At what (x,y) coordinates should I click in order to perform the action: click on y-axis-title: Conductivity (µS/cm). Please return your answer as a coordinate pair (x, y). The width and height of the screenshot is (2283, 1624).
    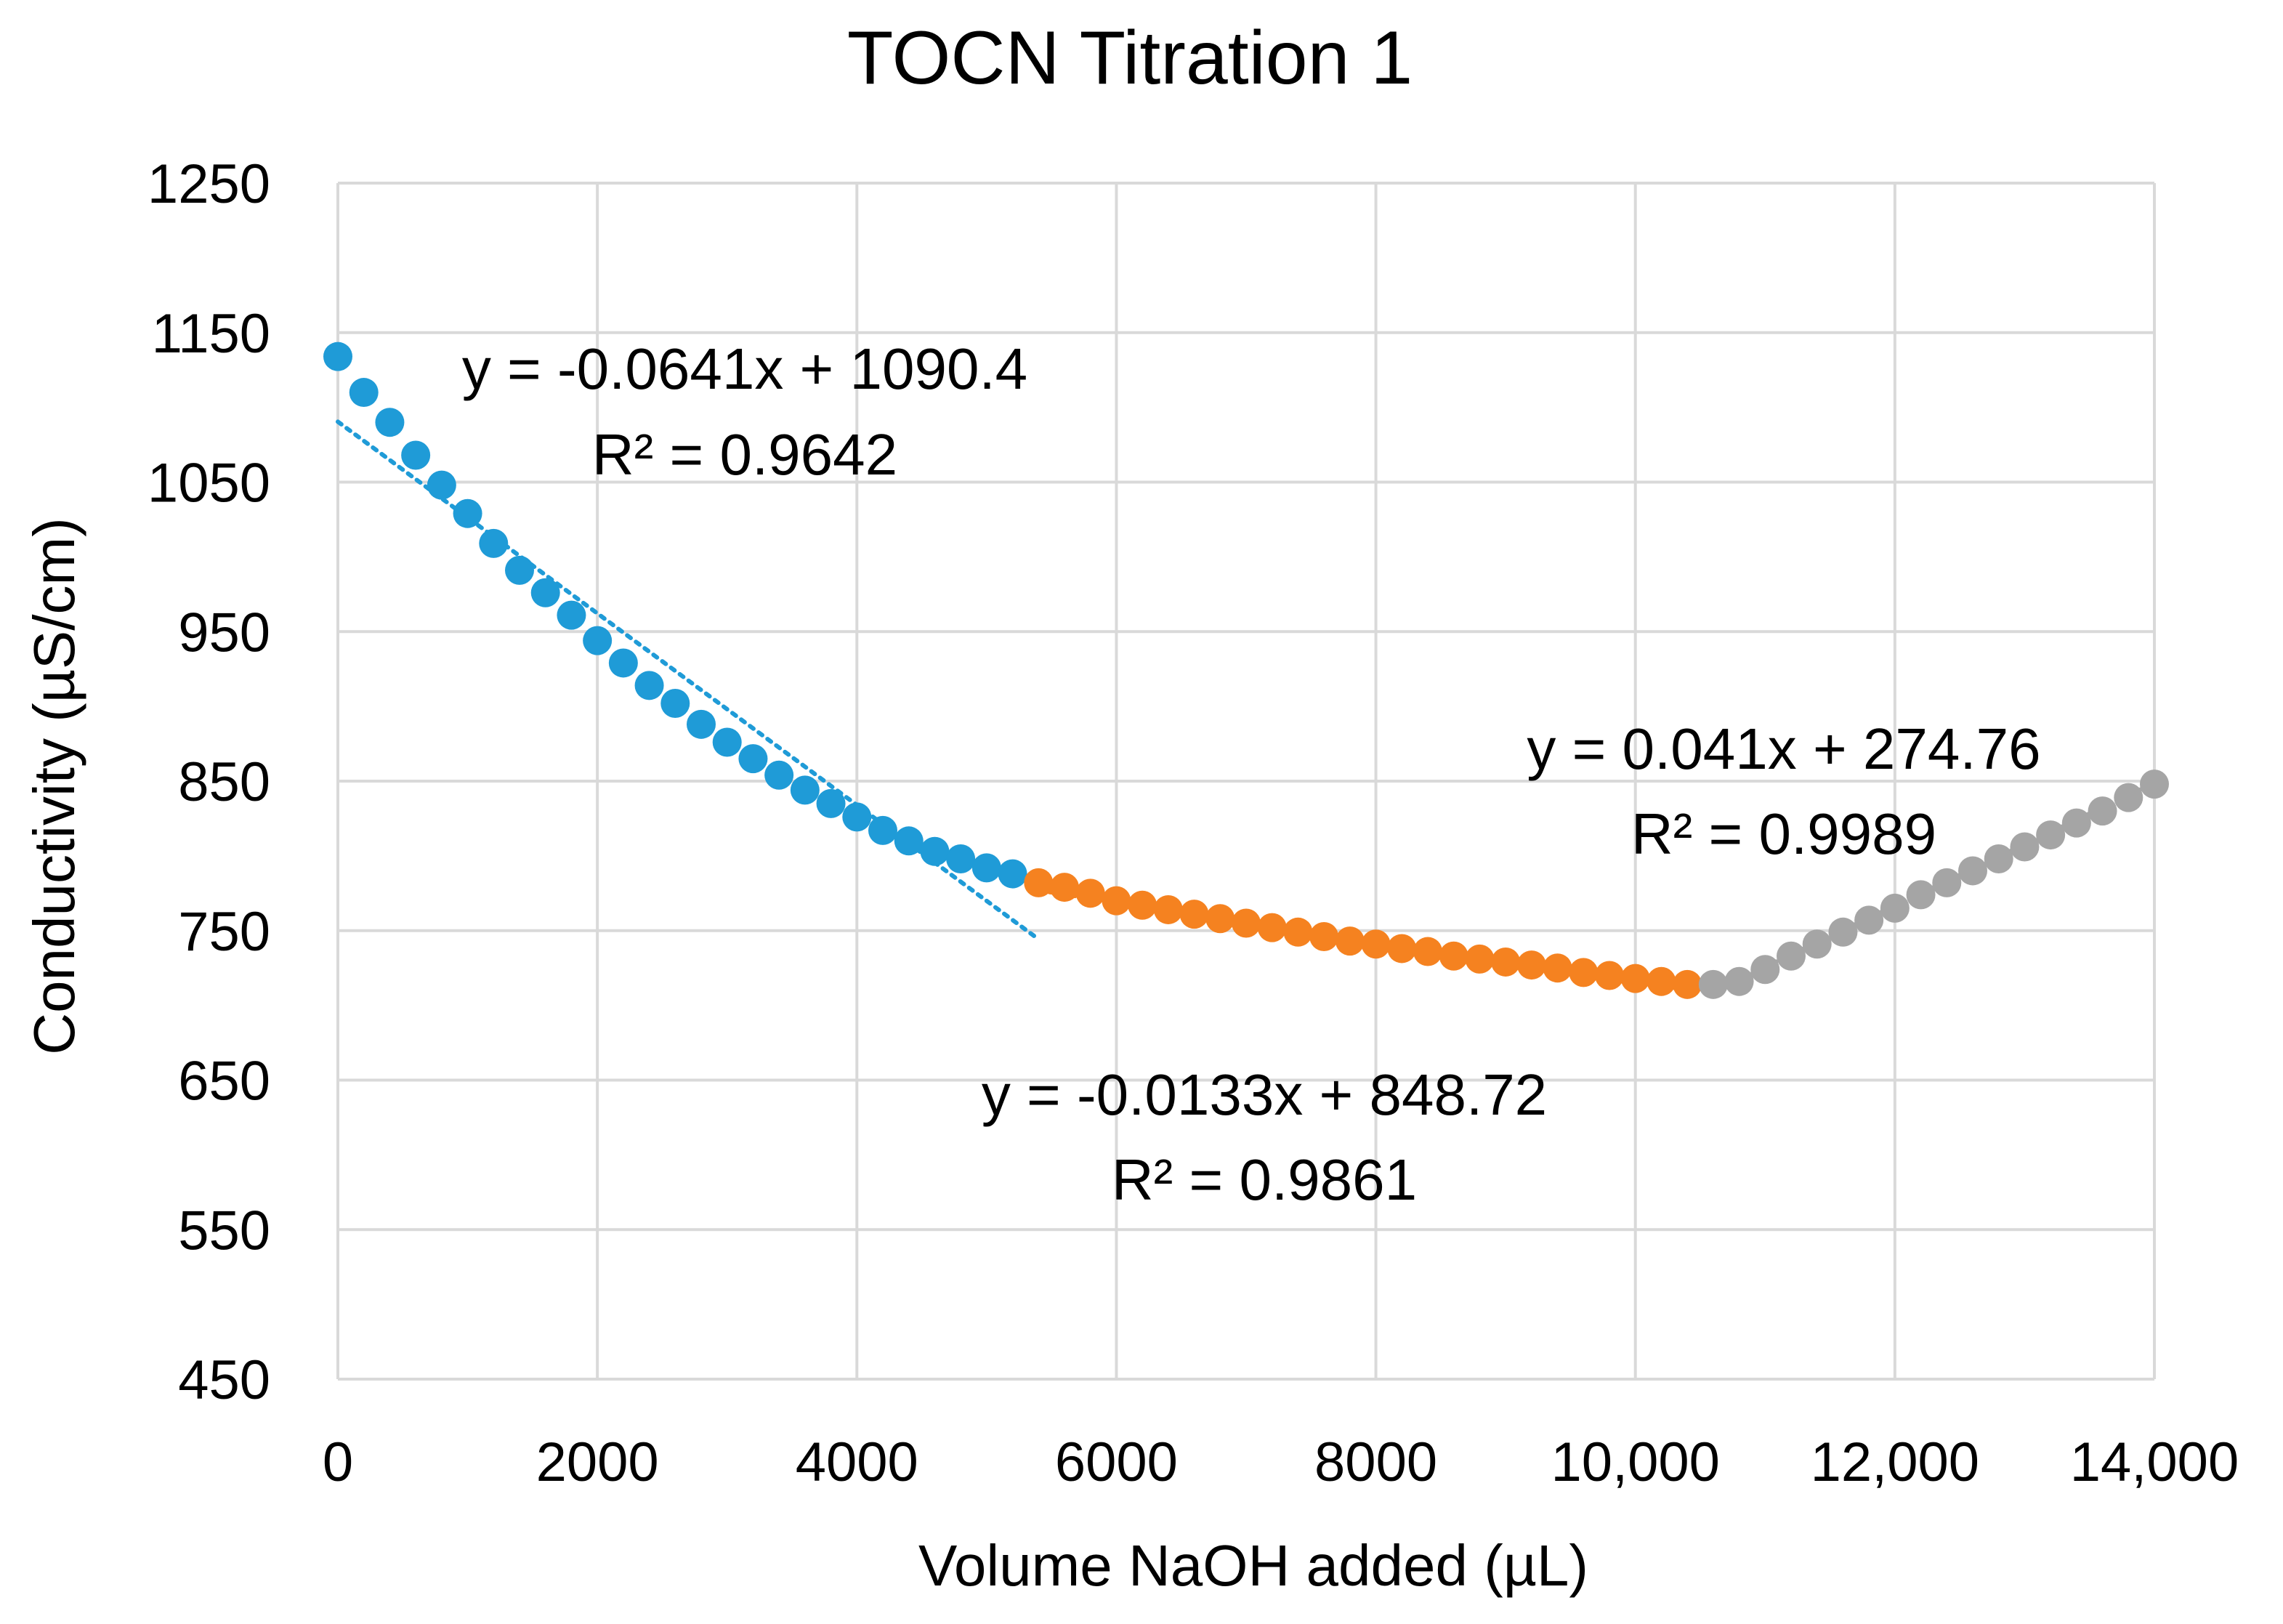
    Looking at the image, I should click on (54, 786).